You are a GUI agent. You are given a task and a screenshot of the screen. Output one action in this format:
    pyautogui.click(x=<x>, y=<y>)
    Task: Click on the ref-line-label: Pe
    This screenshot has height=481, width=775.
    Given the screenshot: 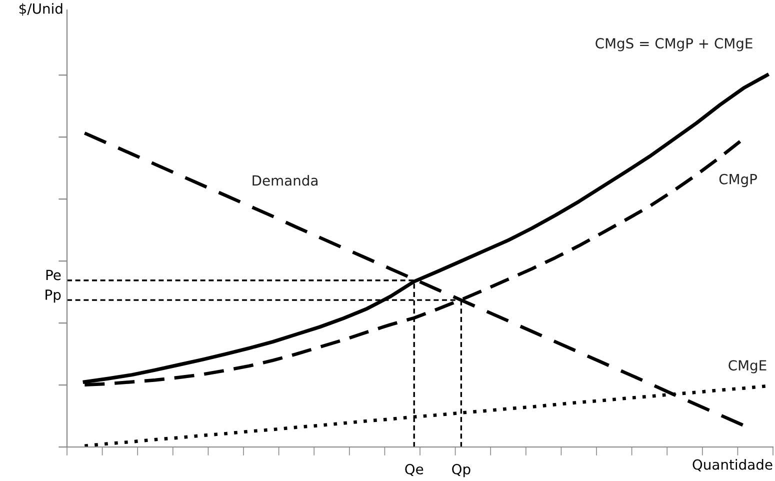 What is the action you would take?
    pyautogui.click(x=53, y=275)
    